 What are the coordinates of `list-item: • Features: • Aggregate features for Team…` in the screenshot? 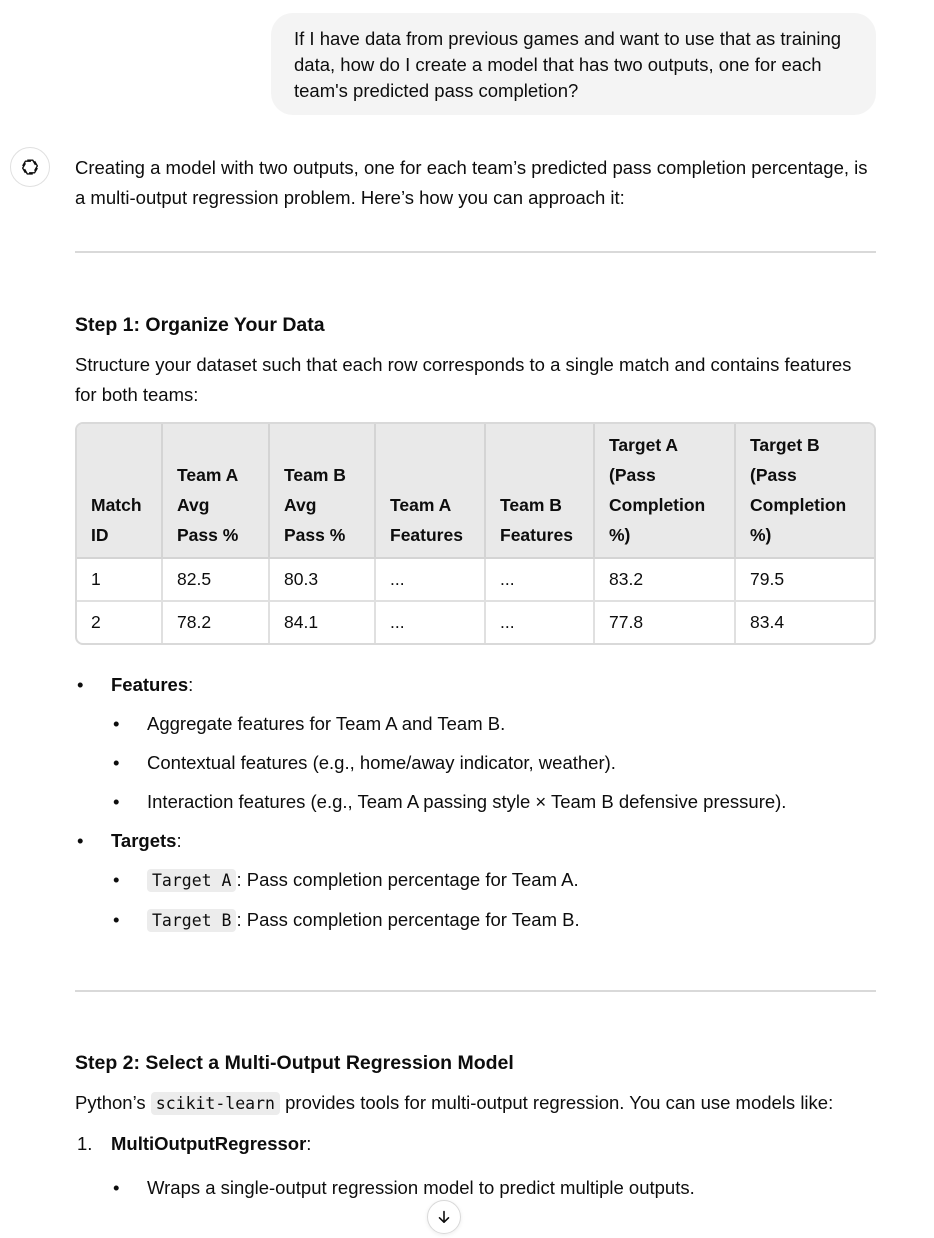 It's located at (475, 743).